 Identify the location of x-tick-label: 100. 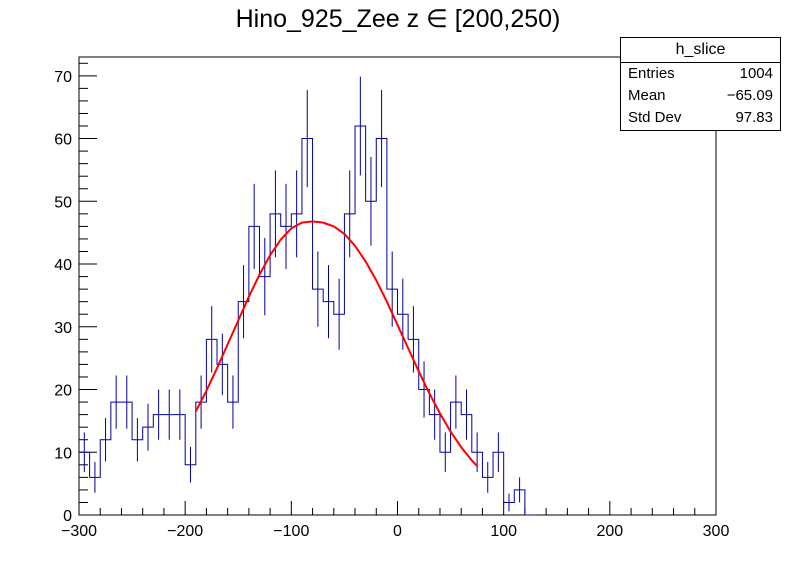
(503, 531).